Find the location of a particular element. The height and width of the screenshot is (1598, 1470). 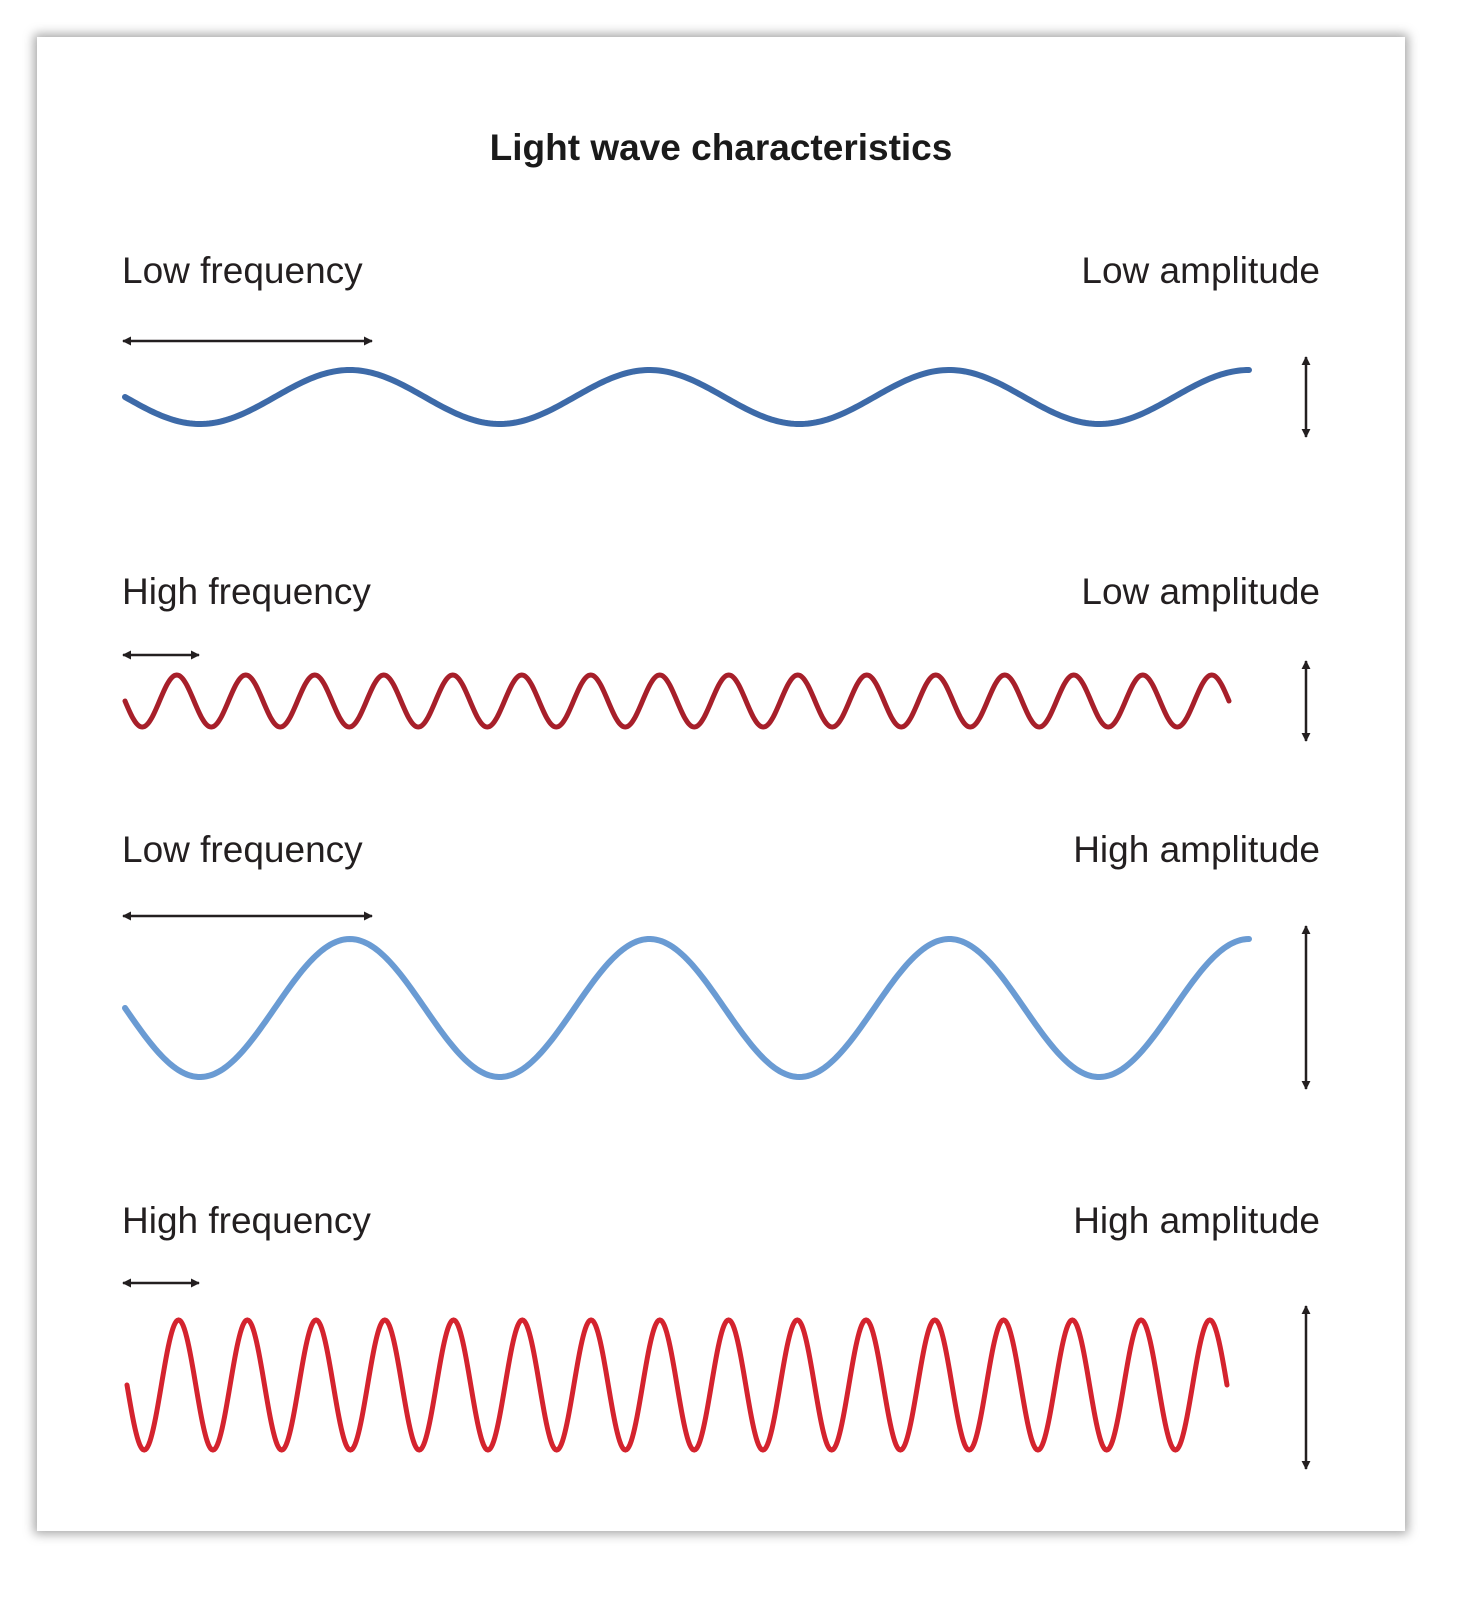

panel-3-frequency-label: Low frequency is located at coordinates (242, 849).